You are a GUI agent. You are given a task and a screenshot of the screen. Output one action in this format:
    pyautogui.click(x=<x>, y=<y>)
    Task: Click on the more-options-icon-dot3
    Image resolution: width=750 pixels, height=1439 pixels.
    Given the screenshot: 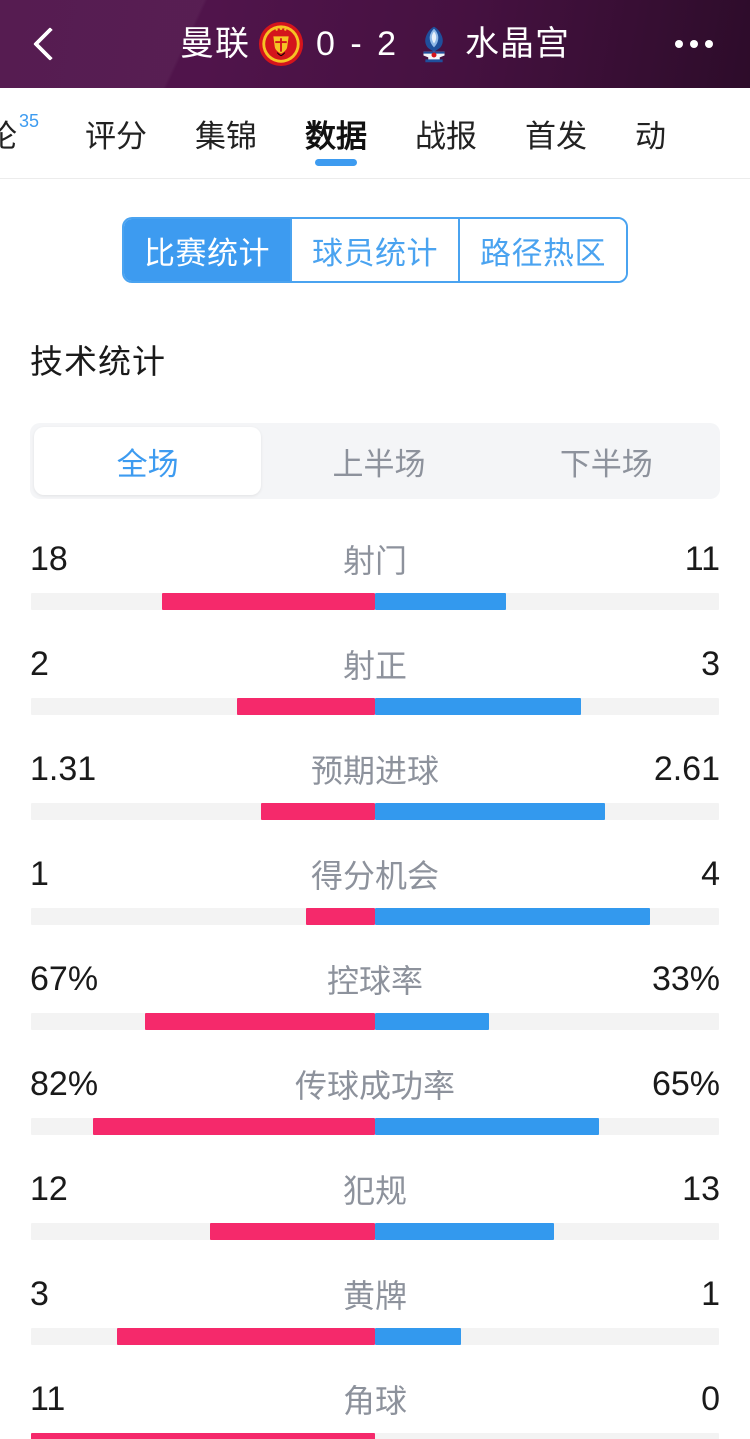 What is the action you would take?
    pyautogui.click(x=709, y=44)
    